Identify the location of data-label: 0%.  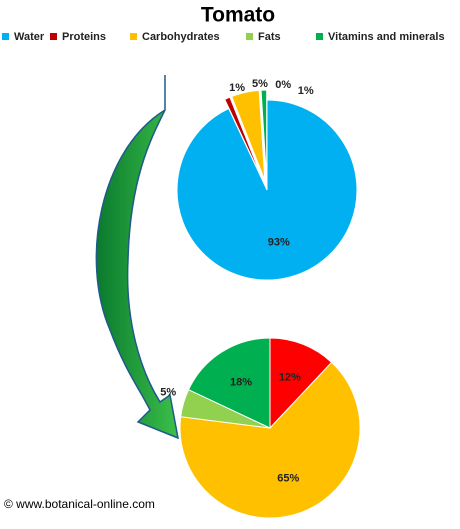
(283, 85).